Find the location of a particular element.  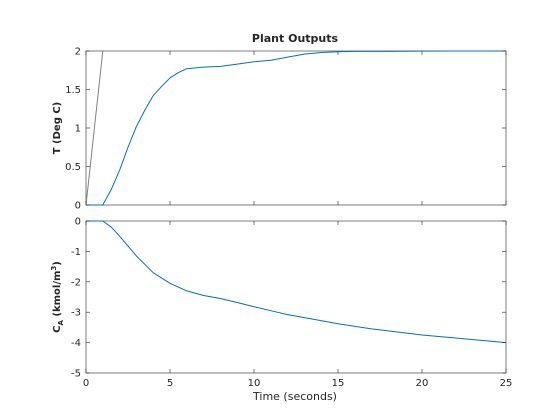

concentration-x-tick-label: 10 is located at coordinates (254, 383).